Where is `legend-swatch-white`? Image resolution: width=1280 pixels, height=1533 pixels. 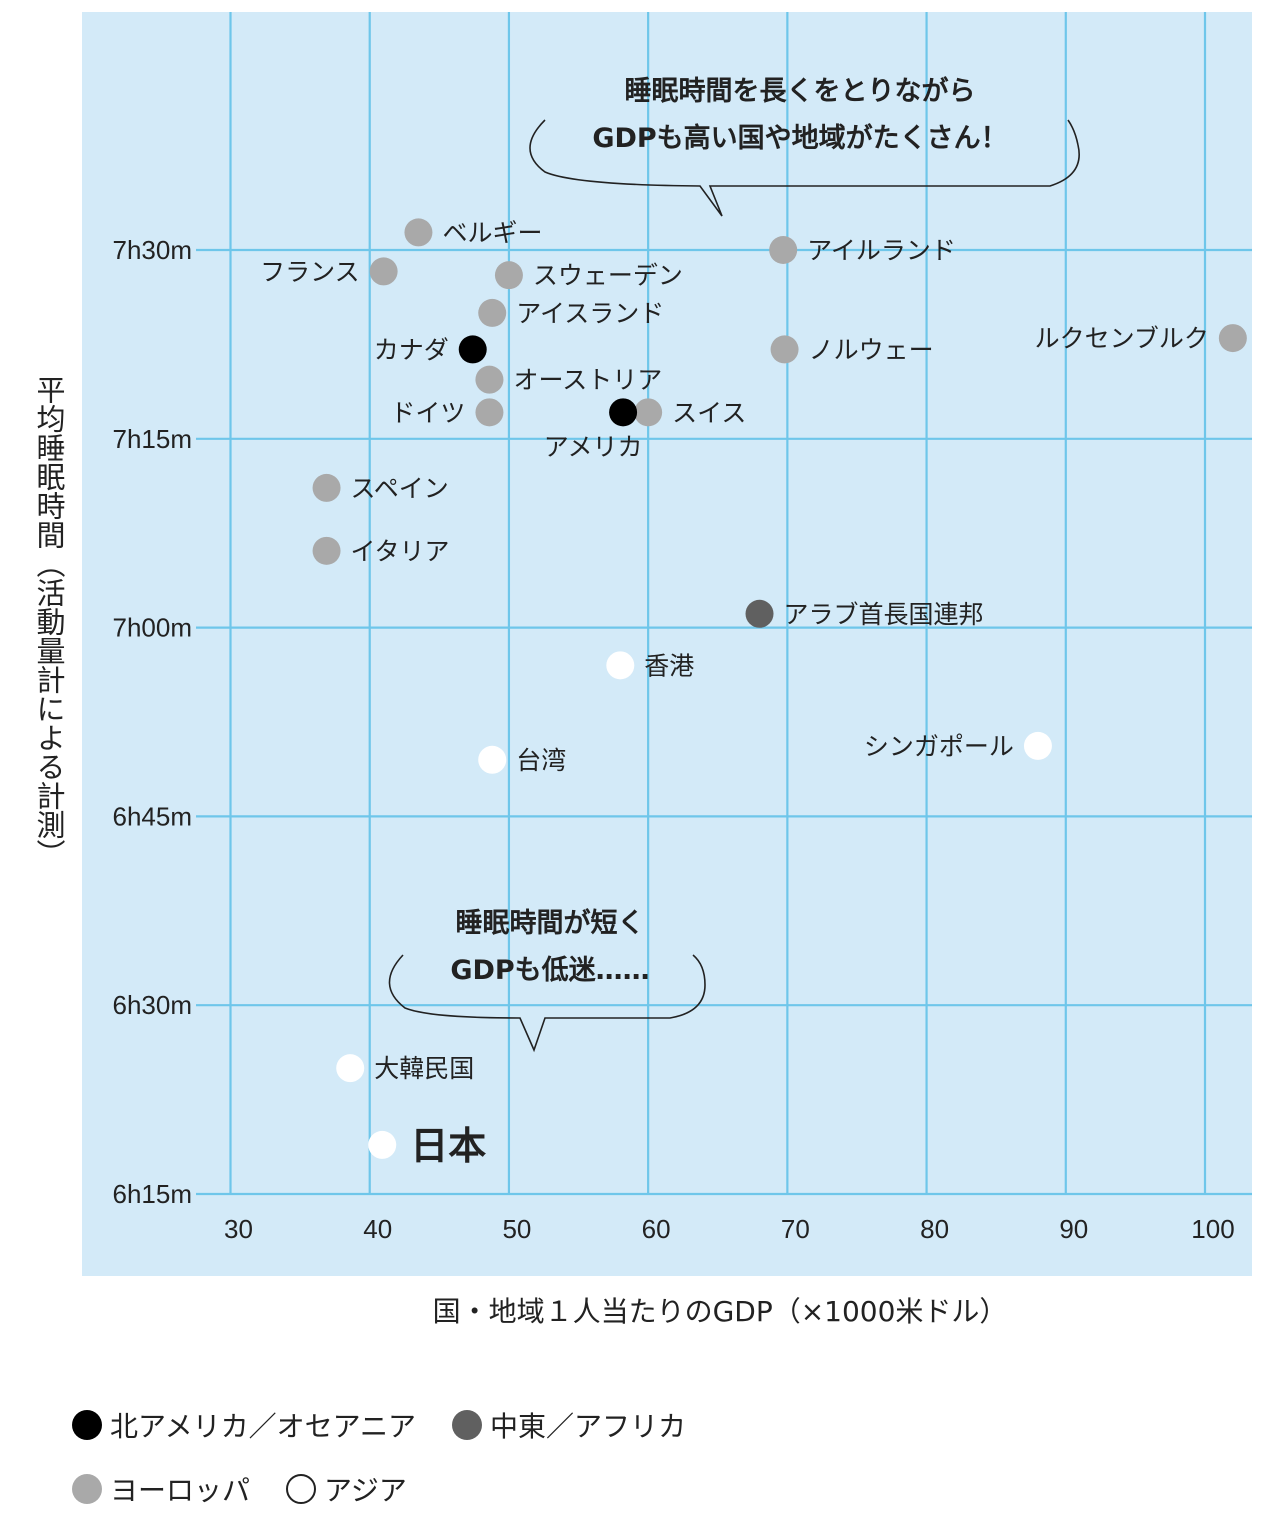 legend-swatch-white is located at coordinates (301, 1489).